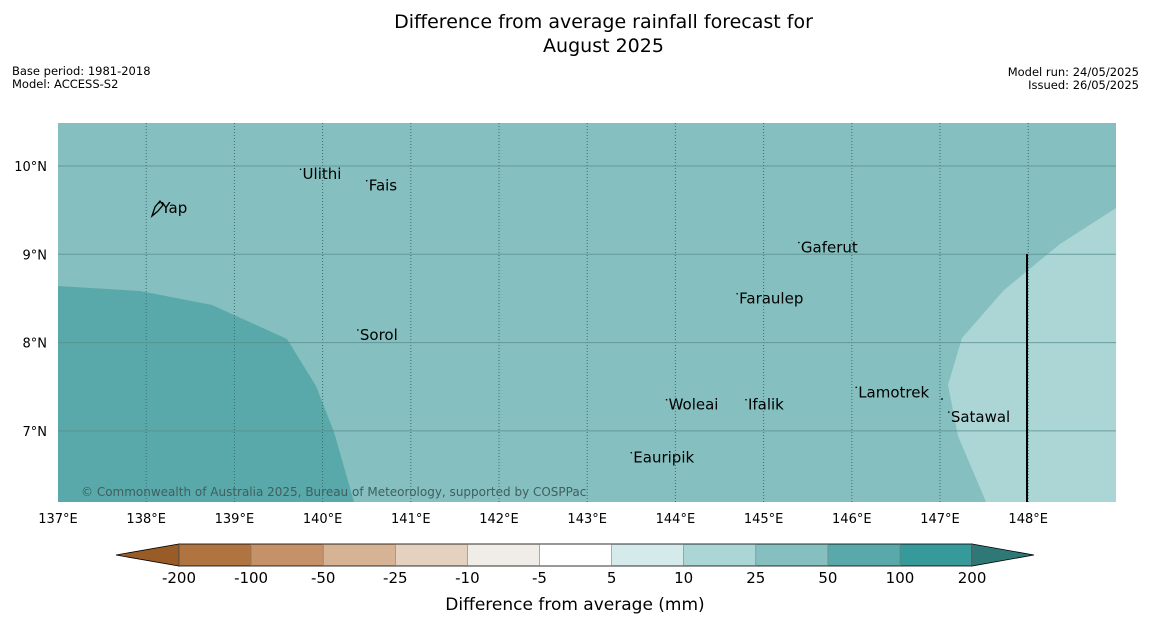  What do you see at coordinates (603, 46) in the screenshot?
I see `title-line-2: August 2025` at bounding box center [603, 46].